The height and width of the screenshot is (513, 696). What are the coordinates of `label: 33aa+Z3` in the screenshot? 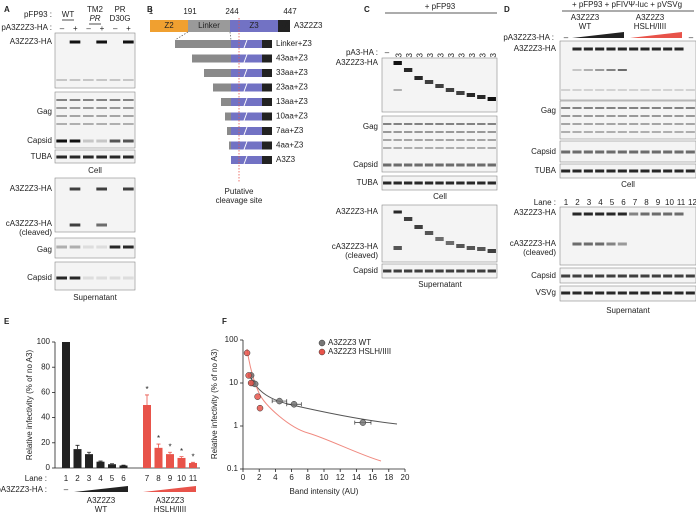 It's located at (292, 72).